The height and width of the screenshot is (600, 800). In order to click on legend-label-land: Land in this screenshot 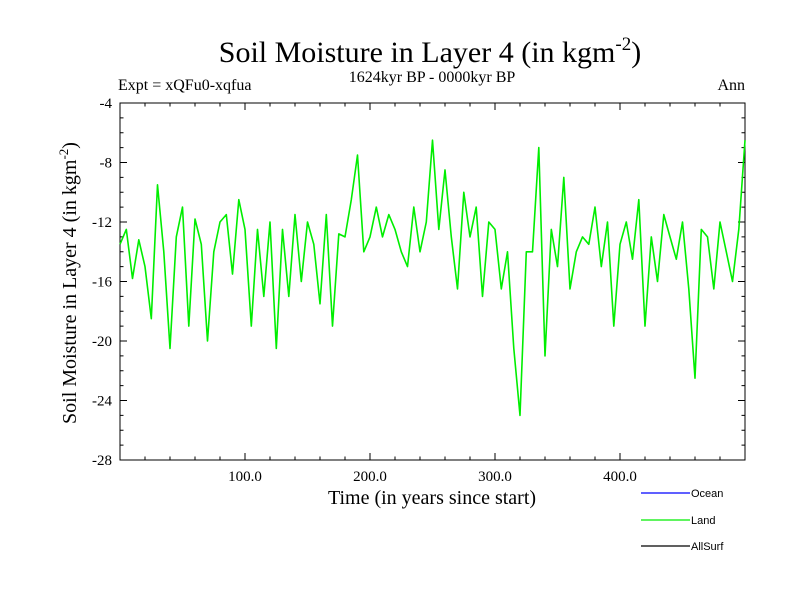, I will do `click(703, 521)`.